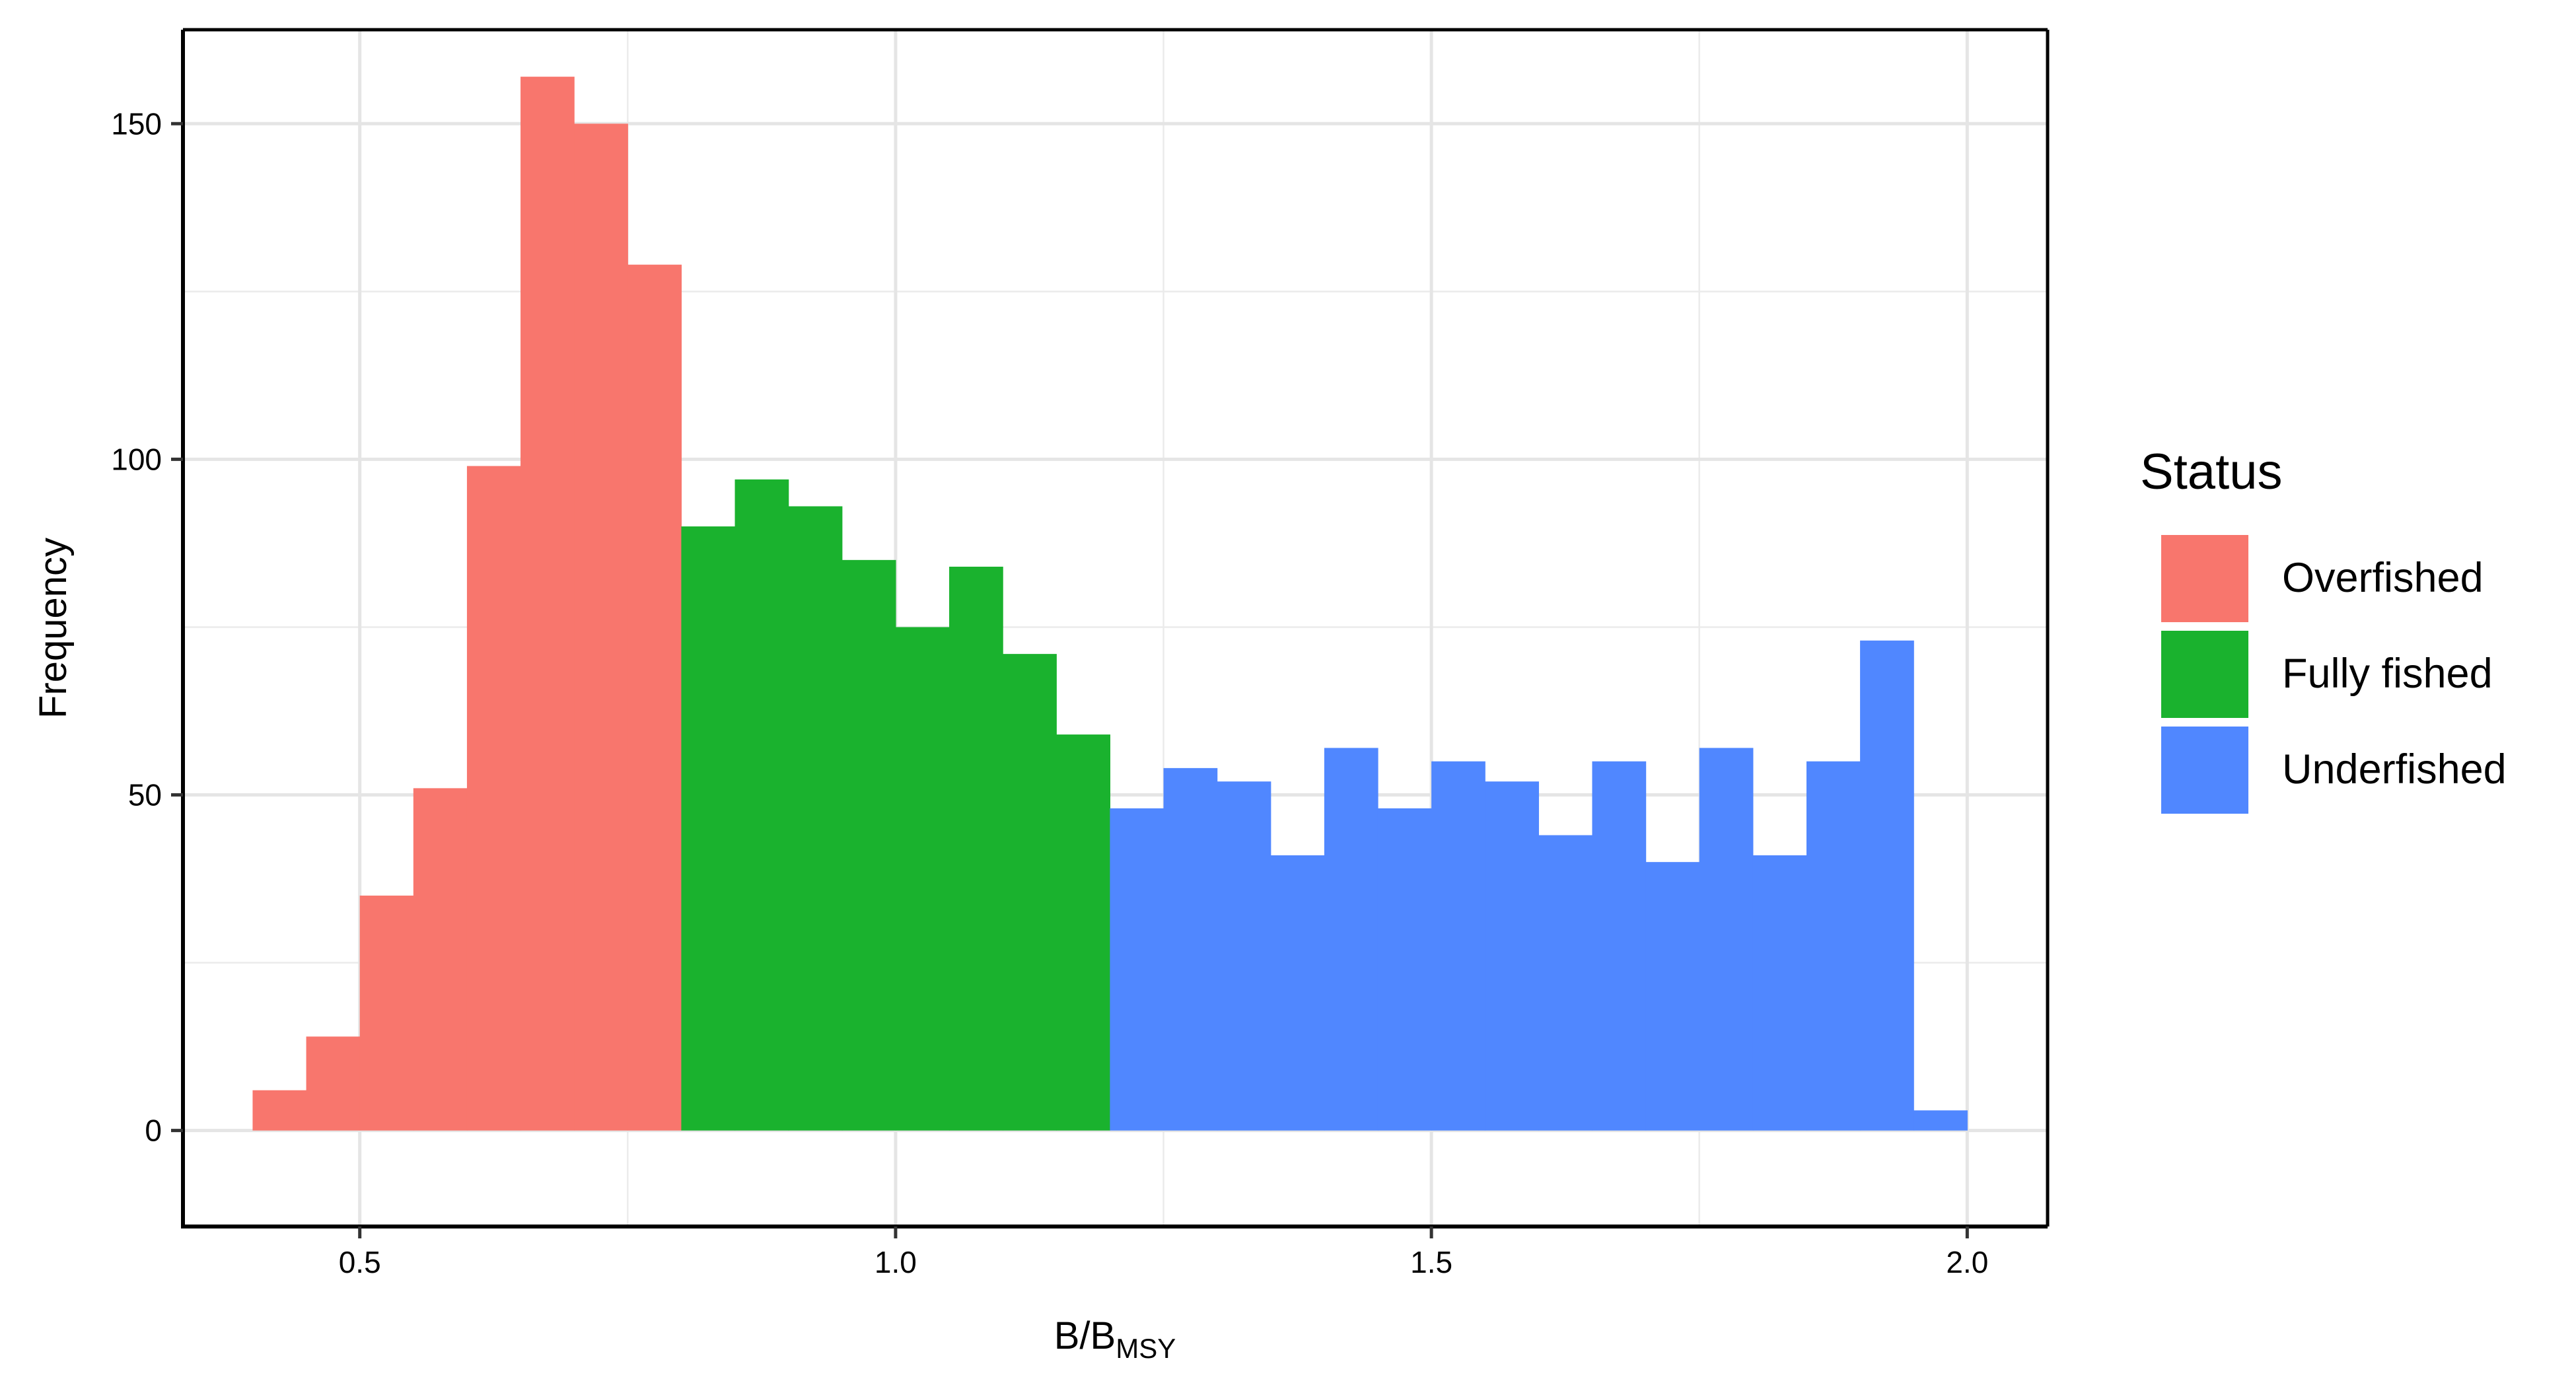 The width and height of the screenshot is (2576, 1387). What do you see at coordinates (154, 1131) in the screenshot?
I see `y-tick-label: 0` at bounding box center [154, 1131].